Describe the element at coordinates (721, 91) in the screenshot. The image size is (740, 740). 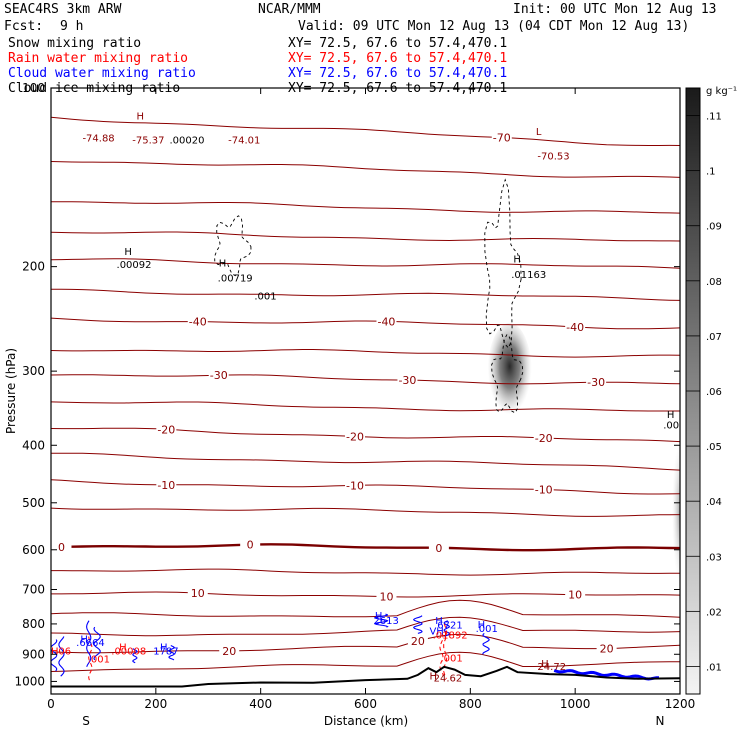
I see `colorbar-unit: g kg⁻¹` at that location.